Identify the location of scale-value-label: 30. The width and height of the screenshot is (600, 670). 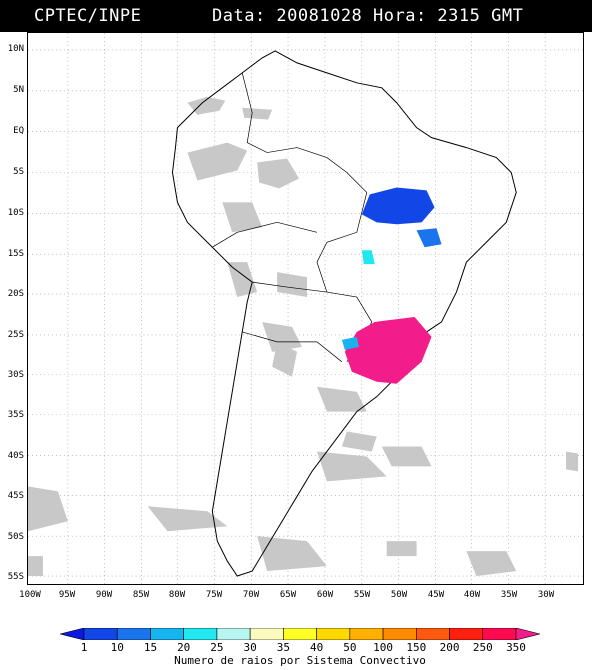
(250, 647).